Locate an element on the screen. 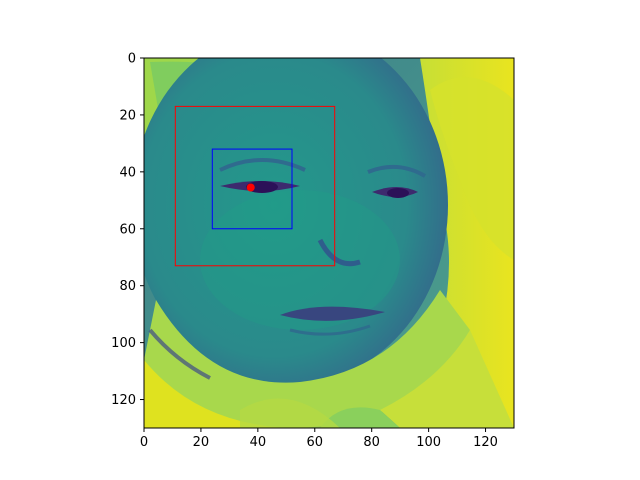 The width and height of the screenshot is (640, 480). y-tick-label: 0 is located at coordinates (132, 59).